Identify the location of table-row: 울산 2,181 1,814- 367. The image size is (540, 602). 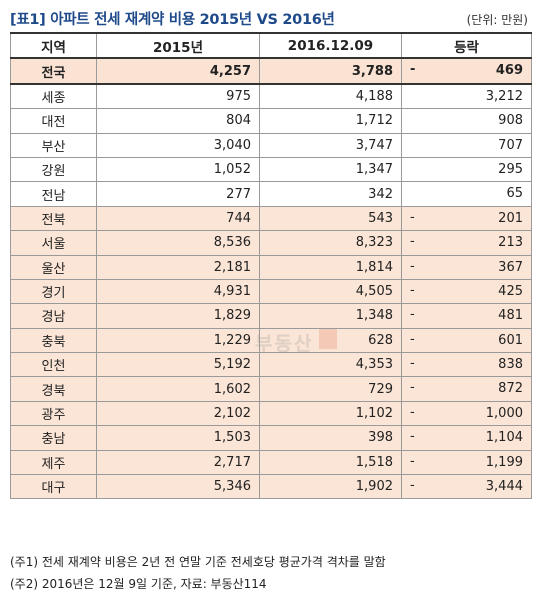
(271, 267).